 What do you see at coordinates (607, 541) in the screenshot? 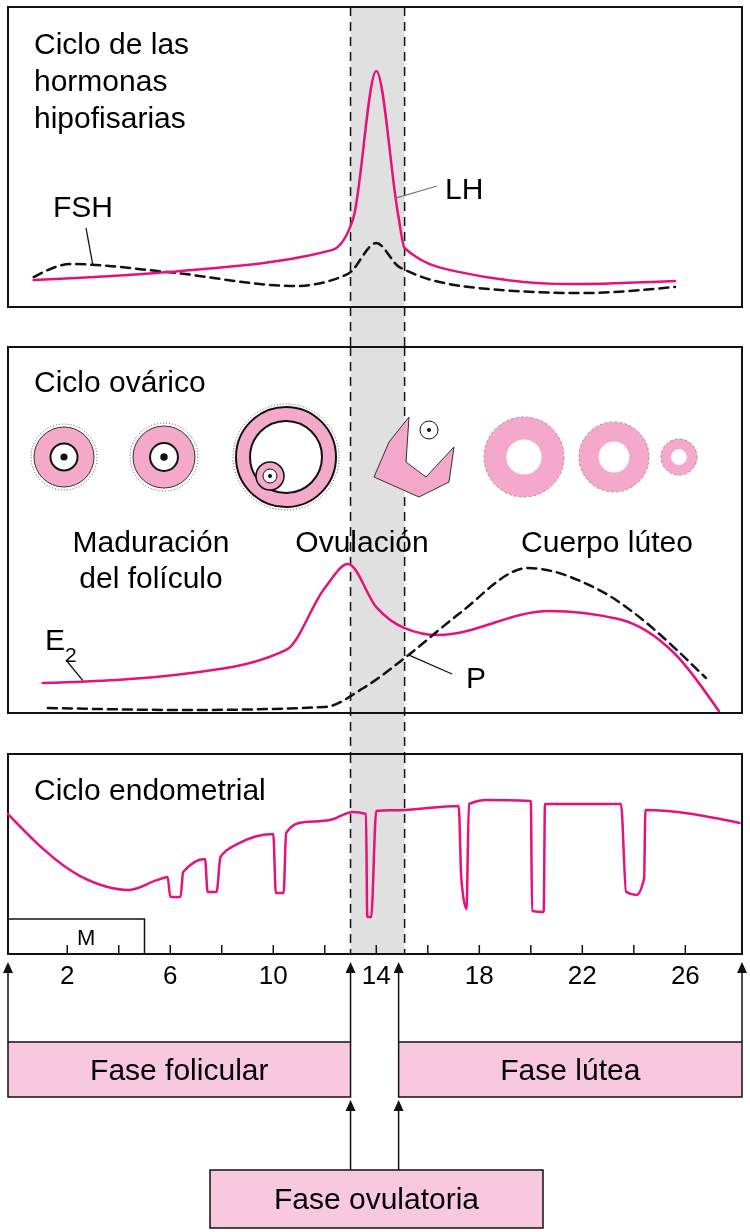
I see `text: Cuerpo lúteo` at bounding box center [607, 541].